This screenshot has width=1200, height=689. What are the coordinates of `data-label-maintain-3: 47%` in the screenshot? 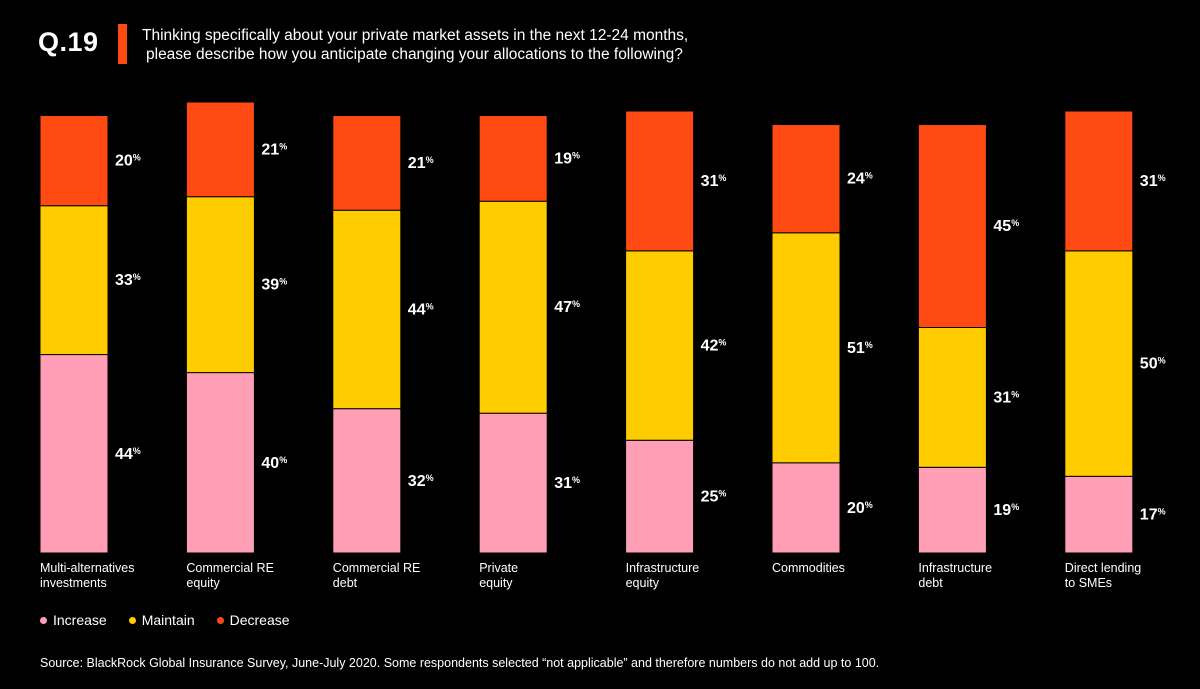 It's located at (567, 307).